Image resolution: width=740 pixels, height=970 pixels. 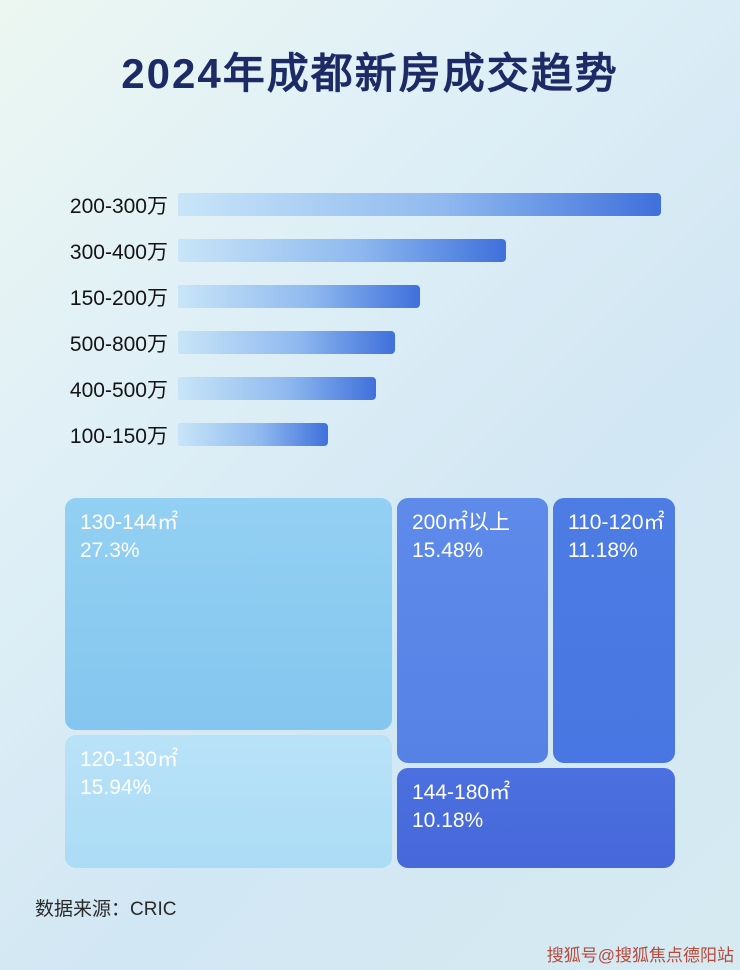 What do you see at coordinates (118, 390) in the screenshot?
I see `bar-label: 400-500万` at bounding box center [118, 390].